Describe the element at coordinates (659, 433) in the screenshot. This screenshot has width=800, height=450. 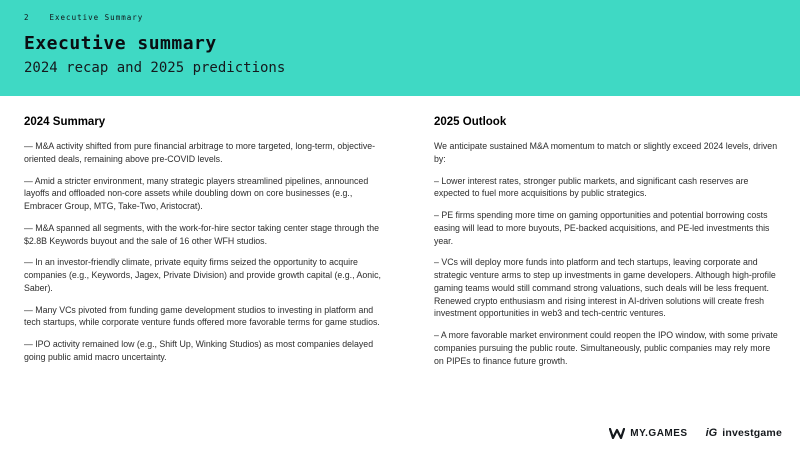
I see `mygames-logo-text: MY.GAMES` at that location.